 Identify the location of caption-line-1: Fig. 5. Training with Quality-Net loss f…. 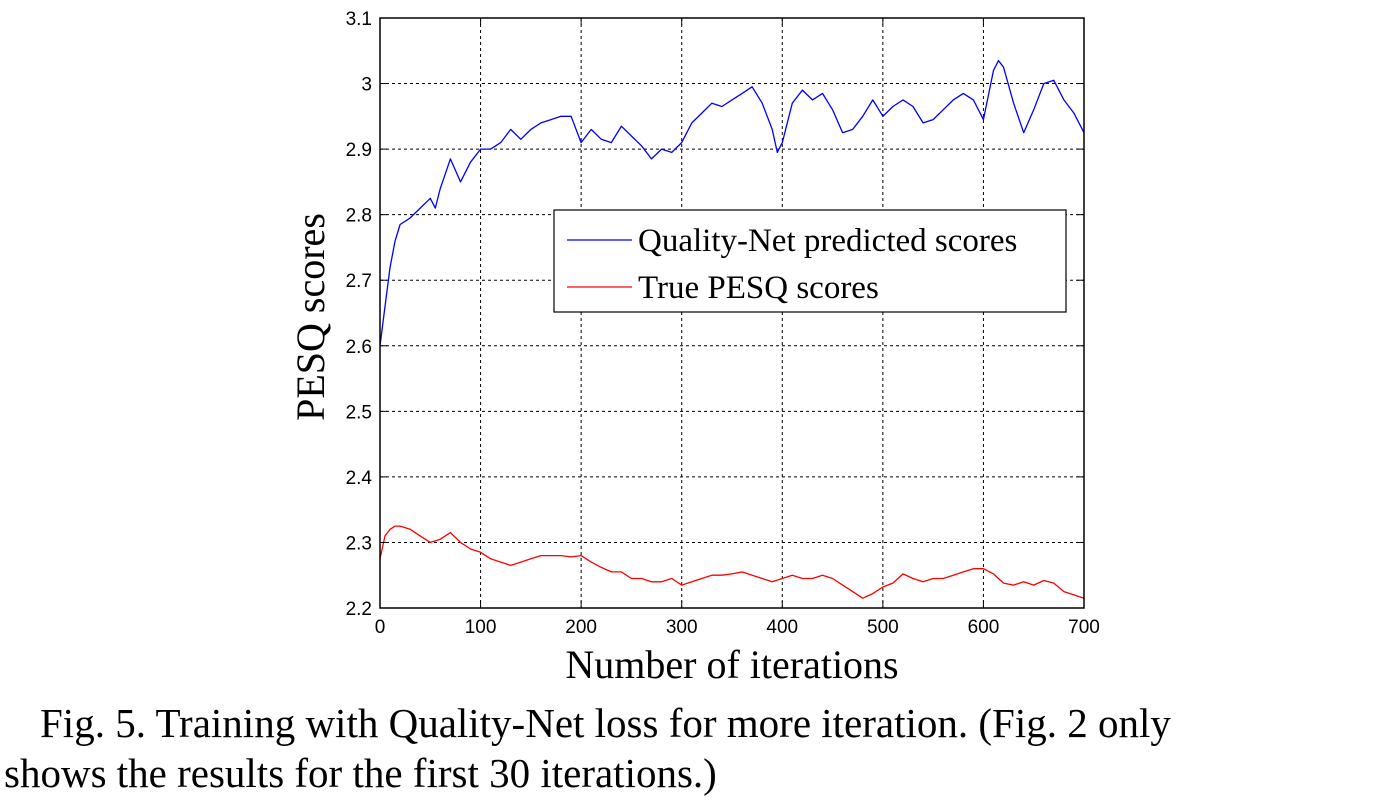
(605, 723).